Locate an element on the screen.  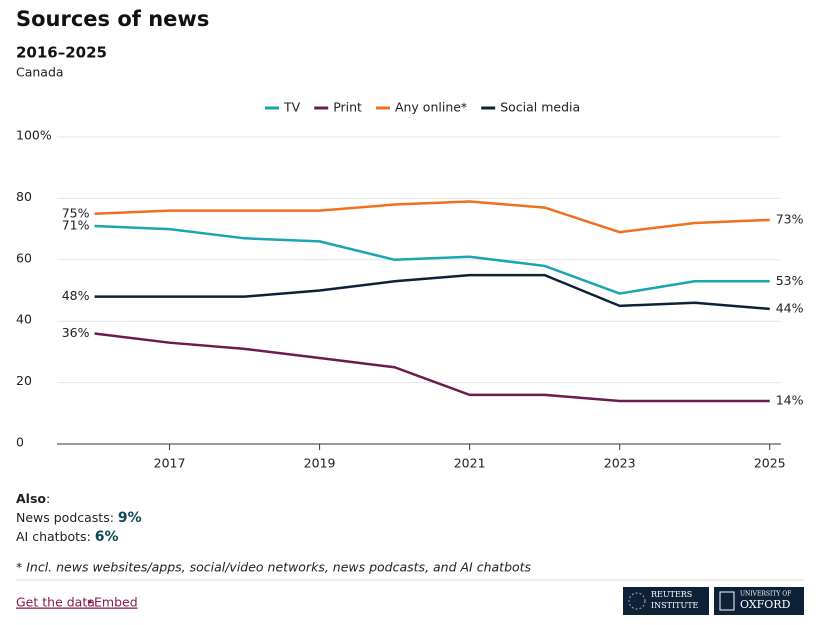
also-value: 6% is located at coordinates (107, 537).